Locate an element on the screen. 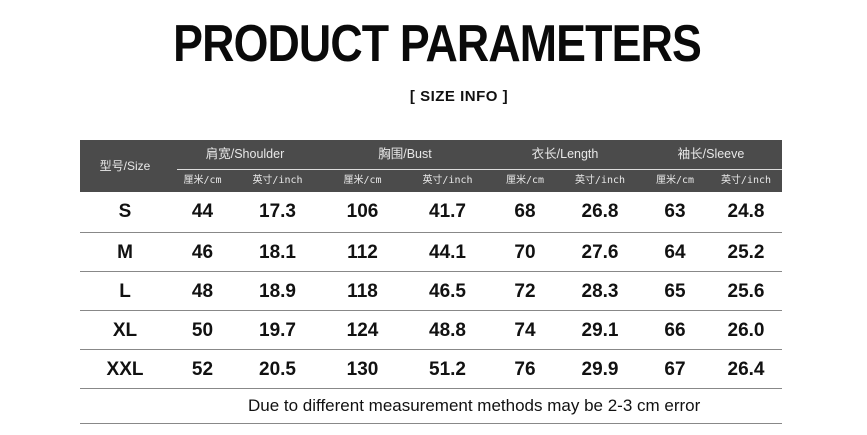  value-cell: 48.8 is located at coordinates (447, 330).